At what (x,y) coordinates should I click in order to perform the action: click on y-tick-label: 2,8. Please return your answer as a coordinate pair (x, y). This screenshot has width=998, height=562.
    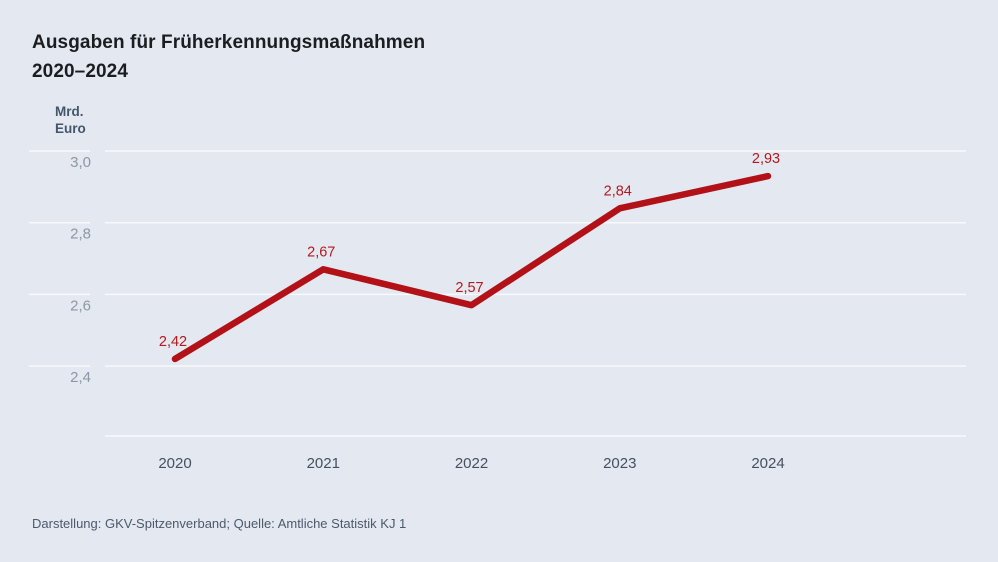
    Looking at the image, I should click on (80, 234).